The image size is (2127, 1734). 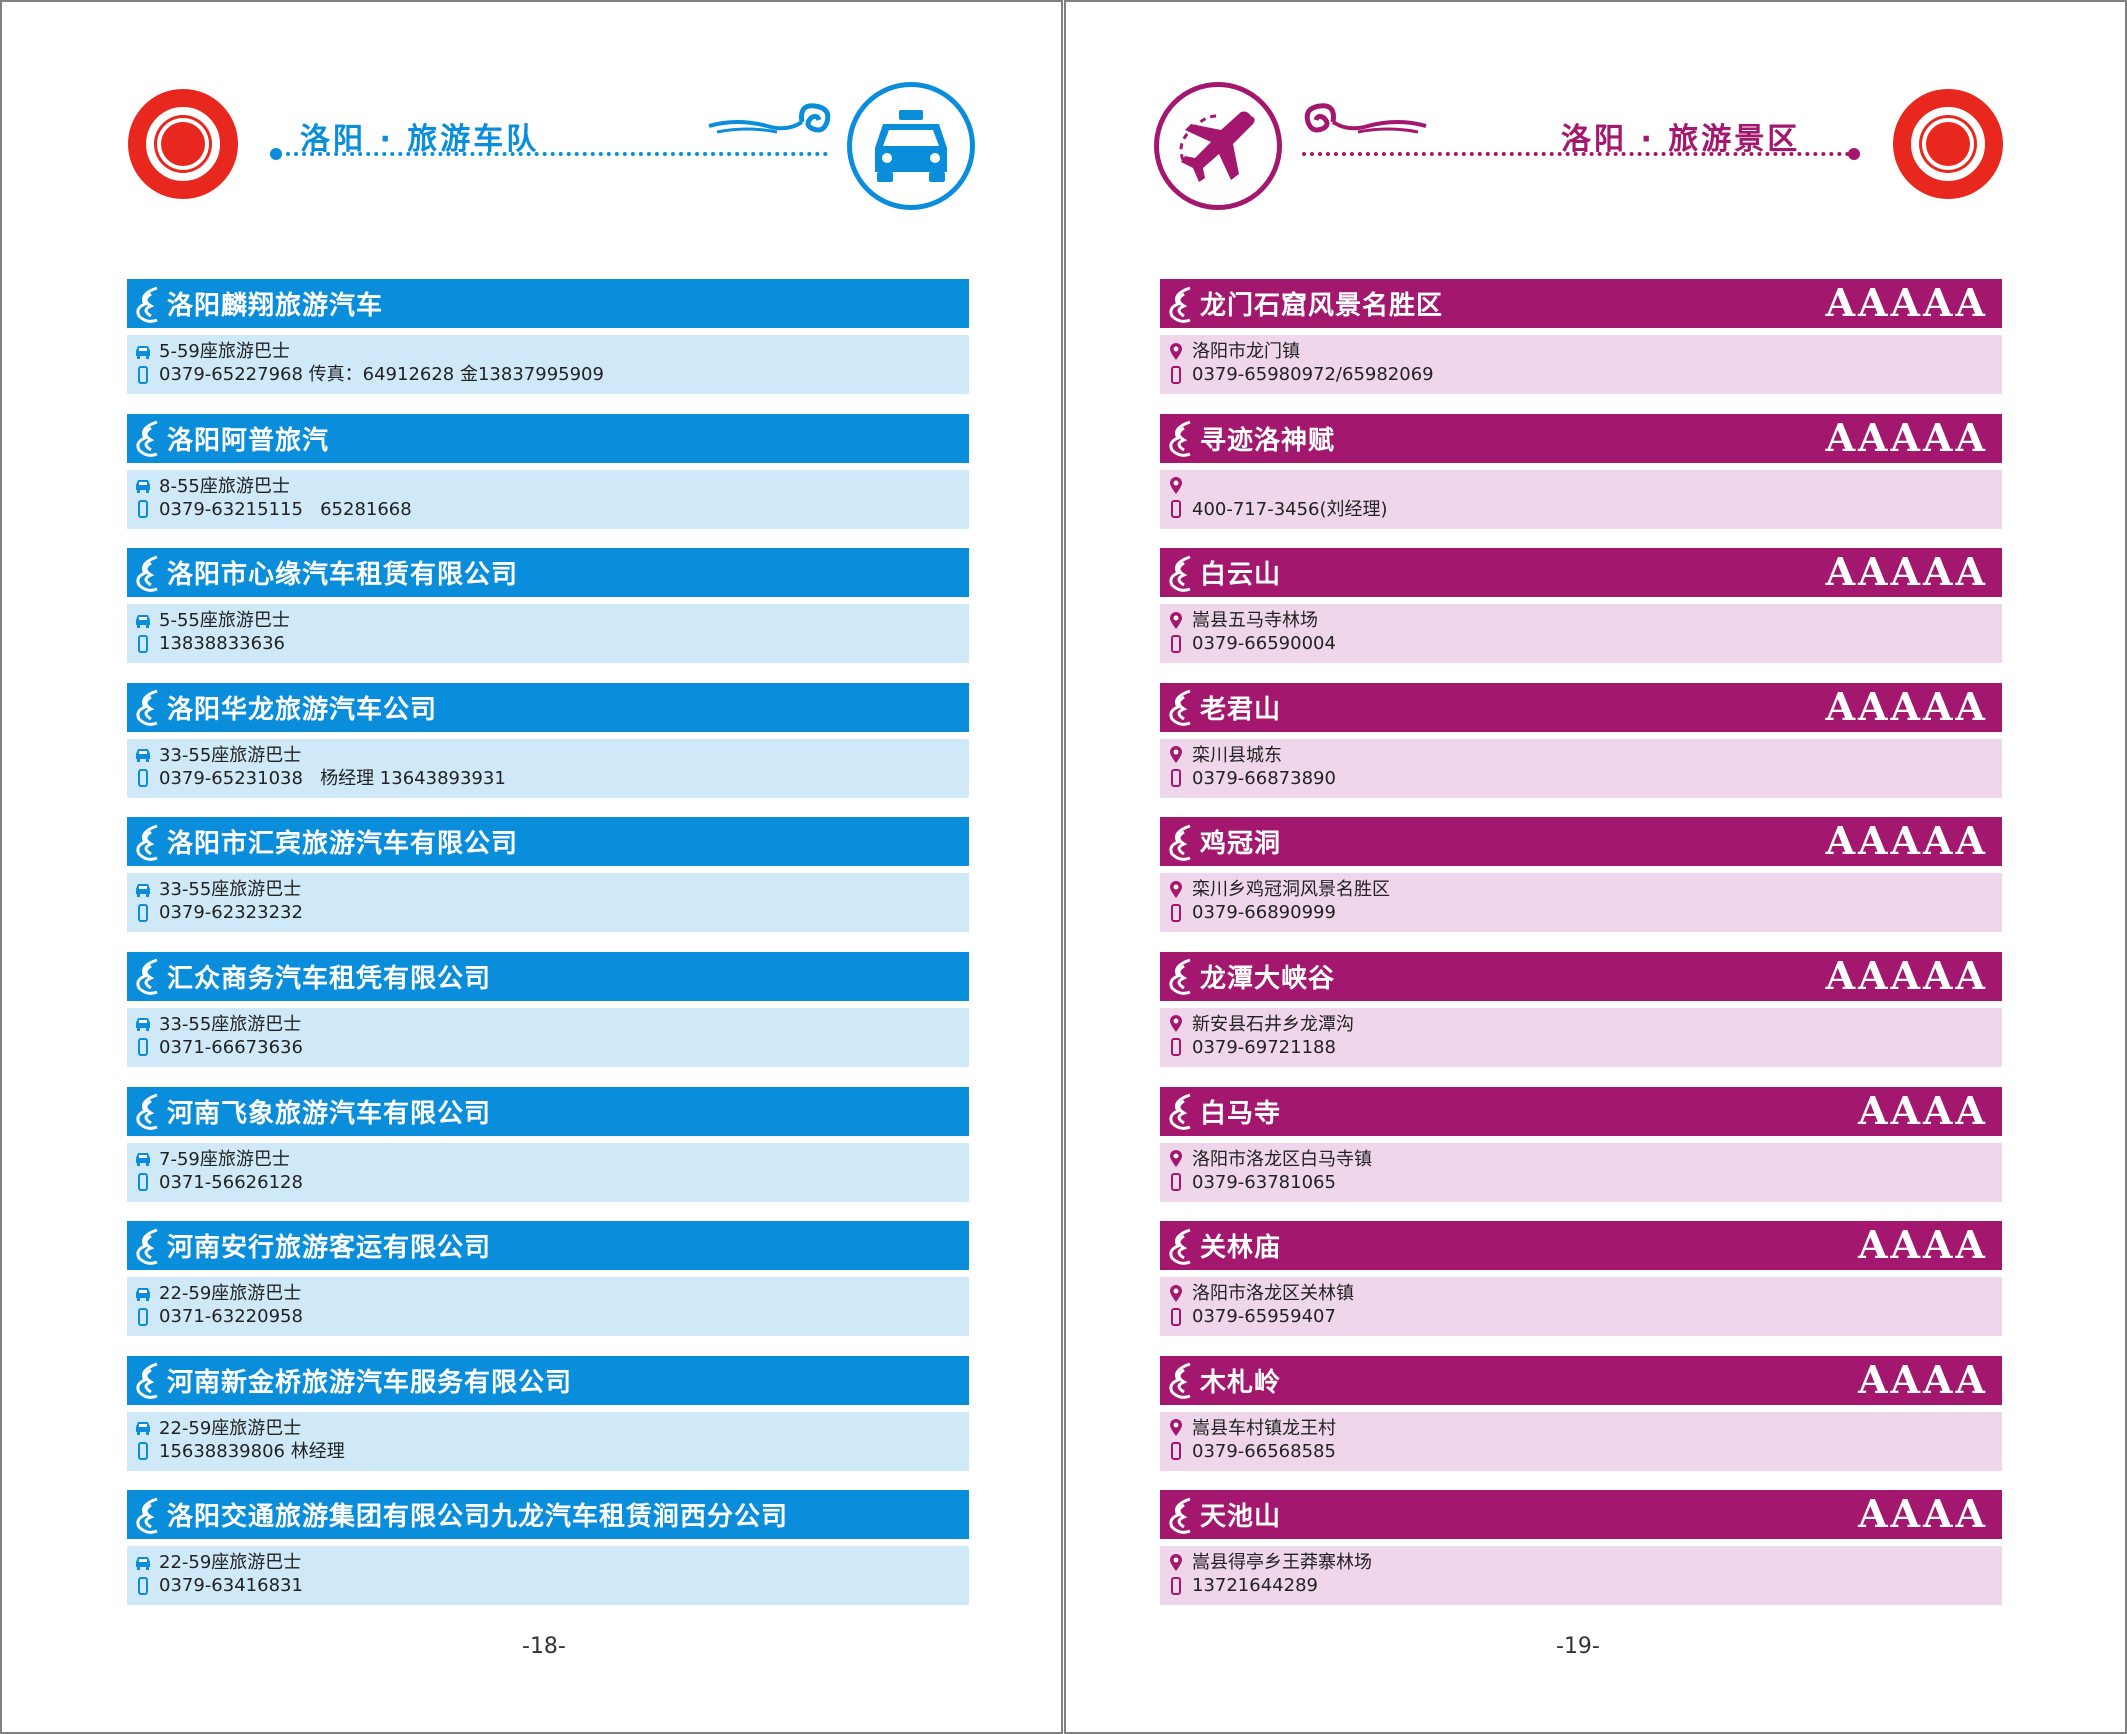 What do you see at coordinates (478, 1517) in the screenshot?
I see `company-name: 洛阳交通旅游集团有限公司九龙汽车租赁涧西分公司` at bounding box center [478, 1517].